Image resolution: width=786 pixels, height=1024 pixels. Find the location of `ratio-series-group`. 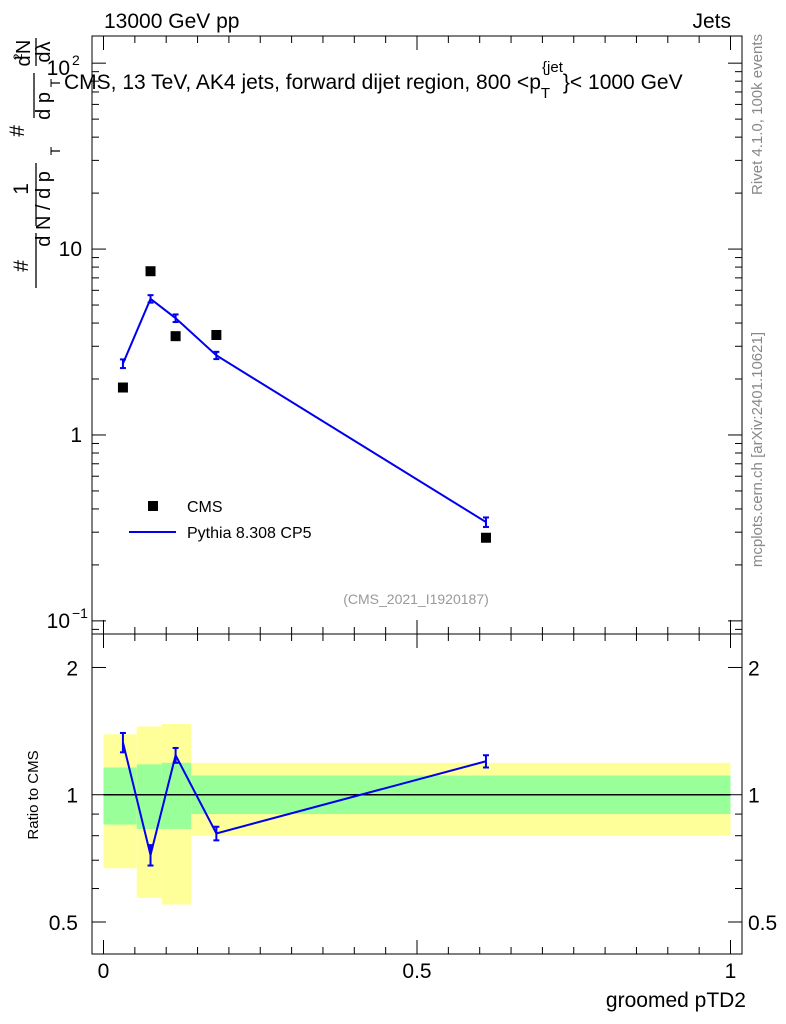

ratio-series-group is located at coordinates (304, 799).